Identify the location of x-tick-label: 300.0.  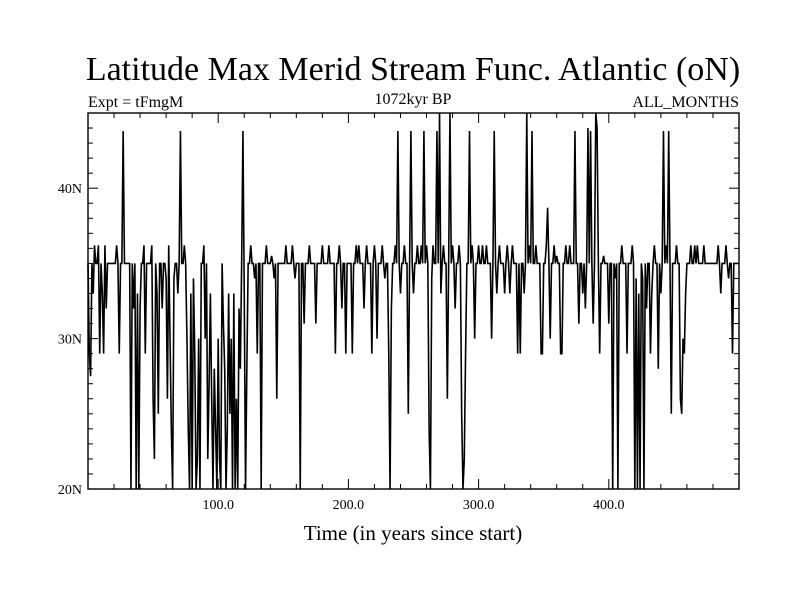
(479, 505).